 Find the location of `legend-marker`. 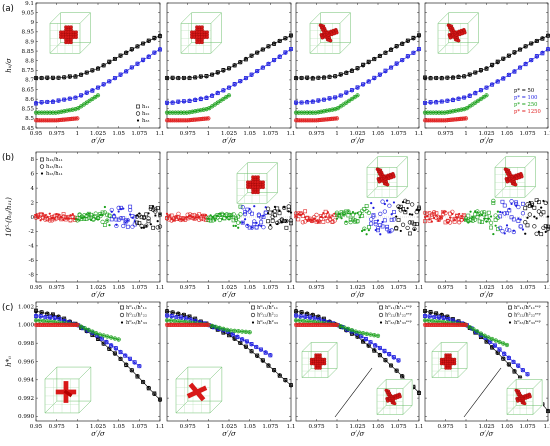

legend-marker is located at coordinates (138, 113).